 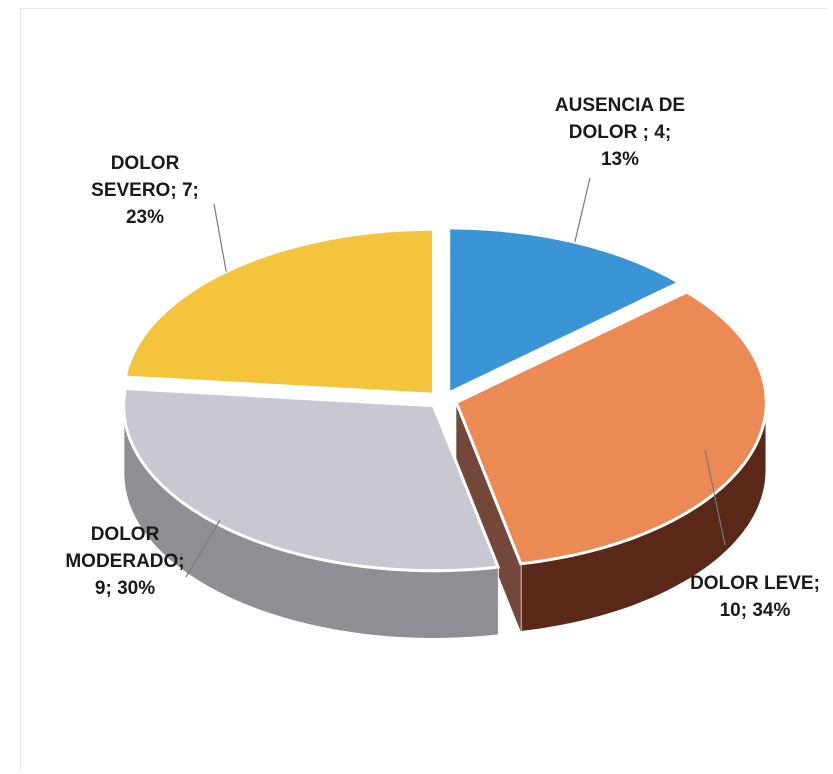 I want to click on slice-label-ausencia: AUSENCIA DE DOLOR ; 4; 13%, so click(x=620, y=132).